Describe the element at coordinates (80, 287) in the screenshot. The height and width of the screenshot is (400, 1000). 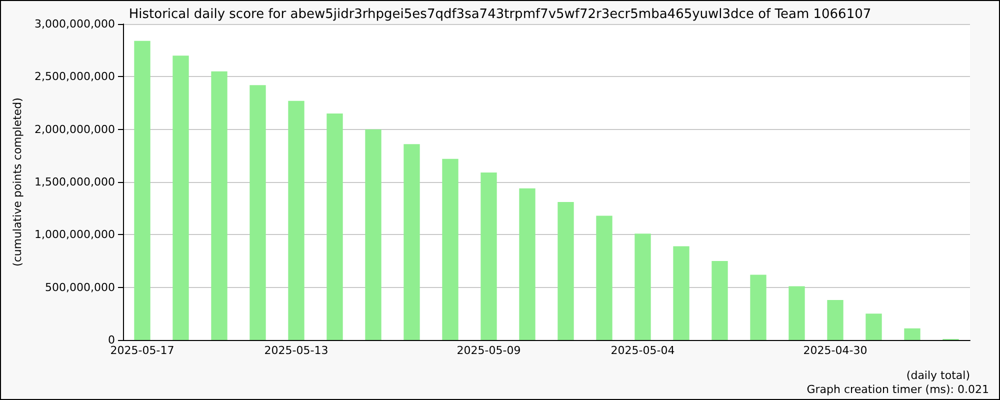
I see `y-tick-label: 500,000,000` at that location.